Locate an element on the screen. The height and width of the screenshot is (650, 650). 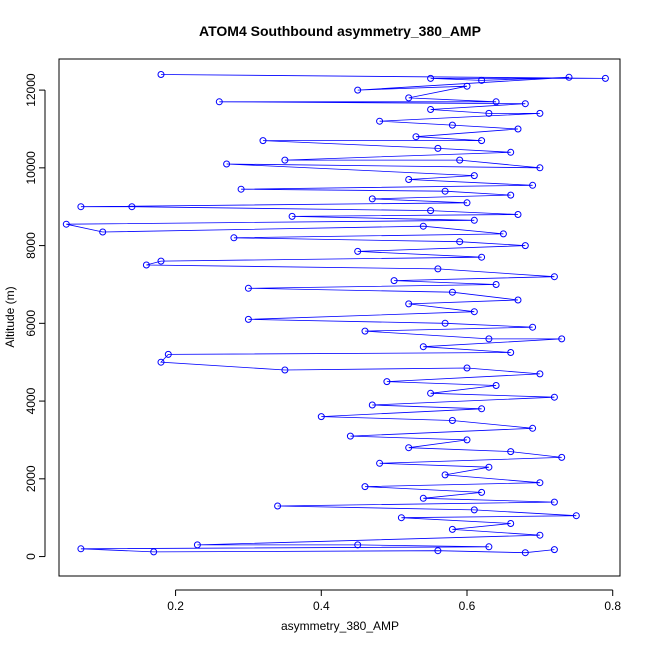
y-axis: 0 2000 4000 6000 8000 10000 12000 is located at coordinates (35, 316).